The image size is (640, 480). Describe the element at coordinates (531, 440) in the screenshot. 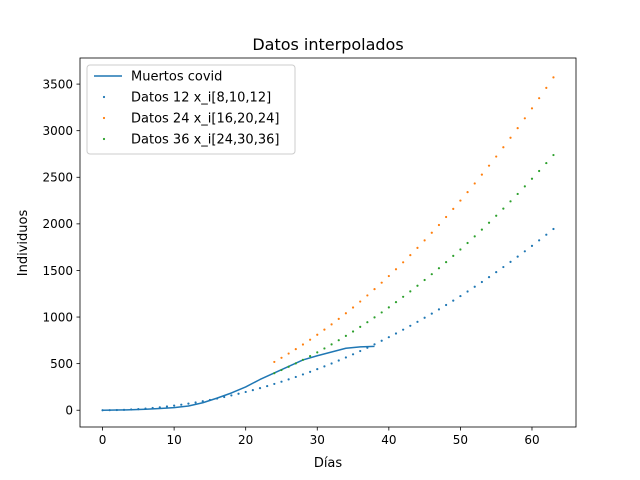

I see `x-tick-label: 60` at that location.